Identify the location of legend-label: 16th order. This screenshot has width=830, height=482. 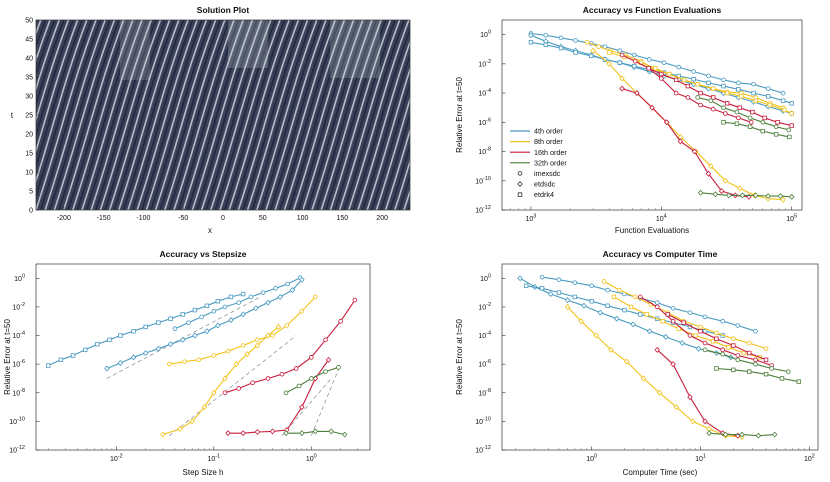
(550, 152).